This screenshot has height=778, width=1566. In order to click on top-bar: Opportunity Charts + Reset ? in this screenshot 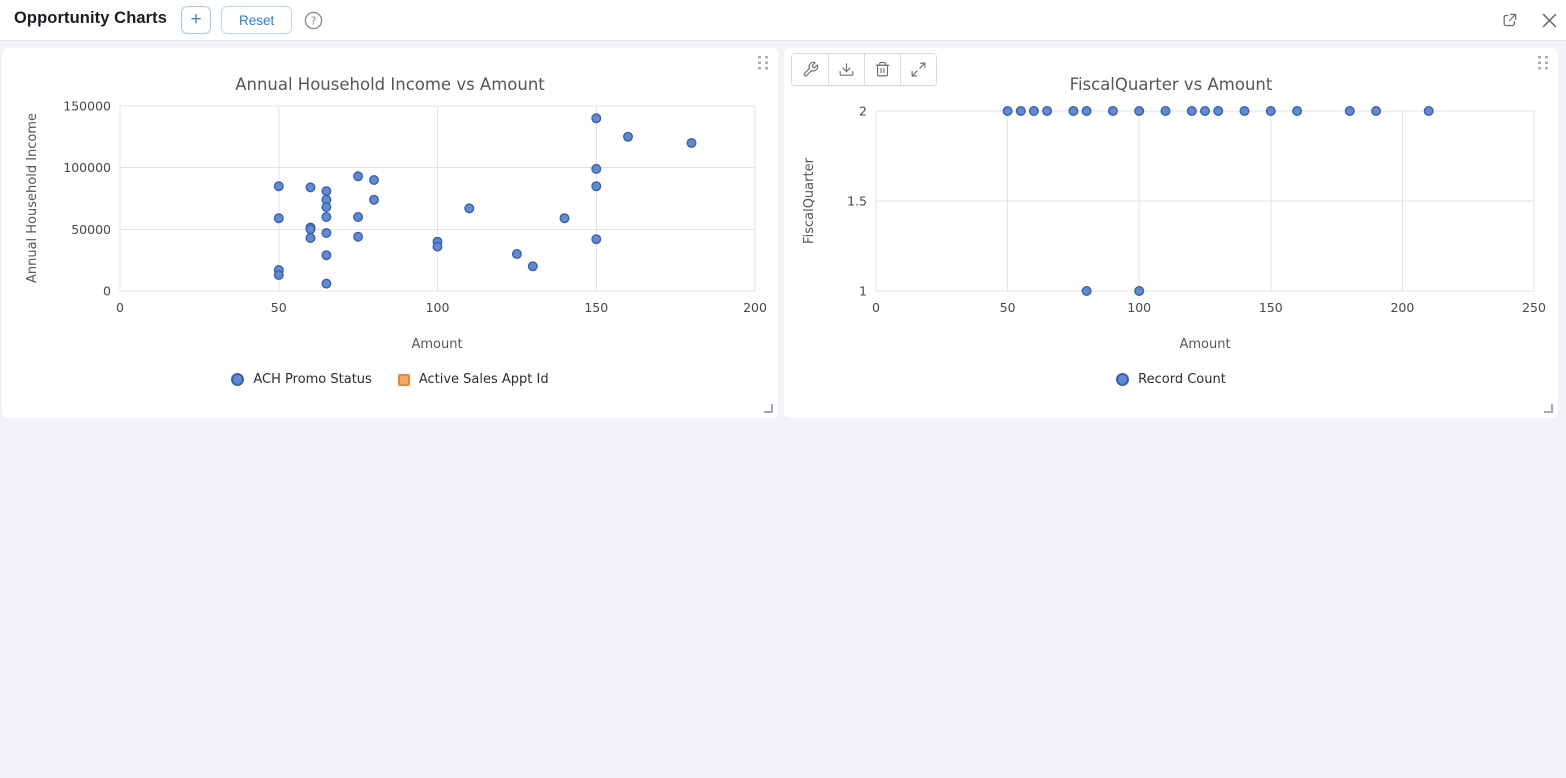, I will do `click(783, 20)`.